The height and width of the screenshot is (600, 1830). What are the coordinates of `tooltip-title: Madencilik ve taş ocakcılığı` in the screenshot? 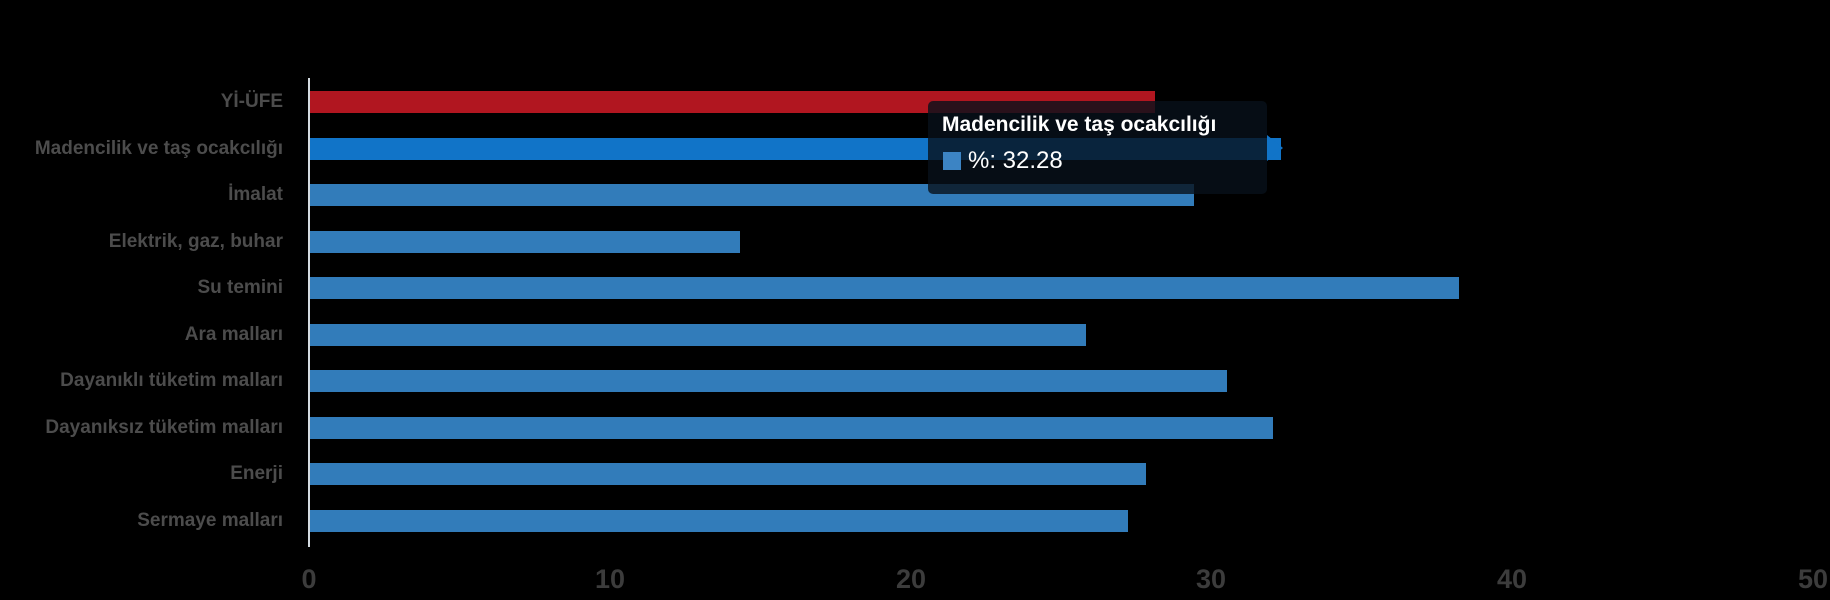 It's located at (1079, 124).